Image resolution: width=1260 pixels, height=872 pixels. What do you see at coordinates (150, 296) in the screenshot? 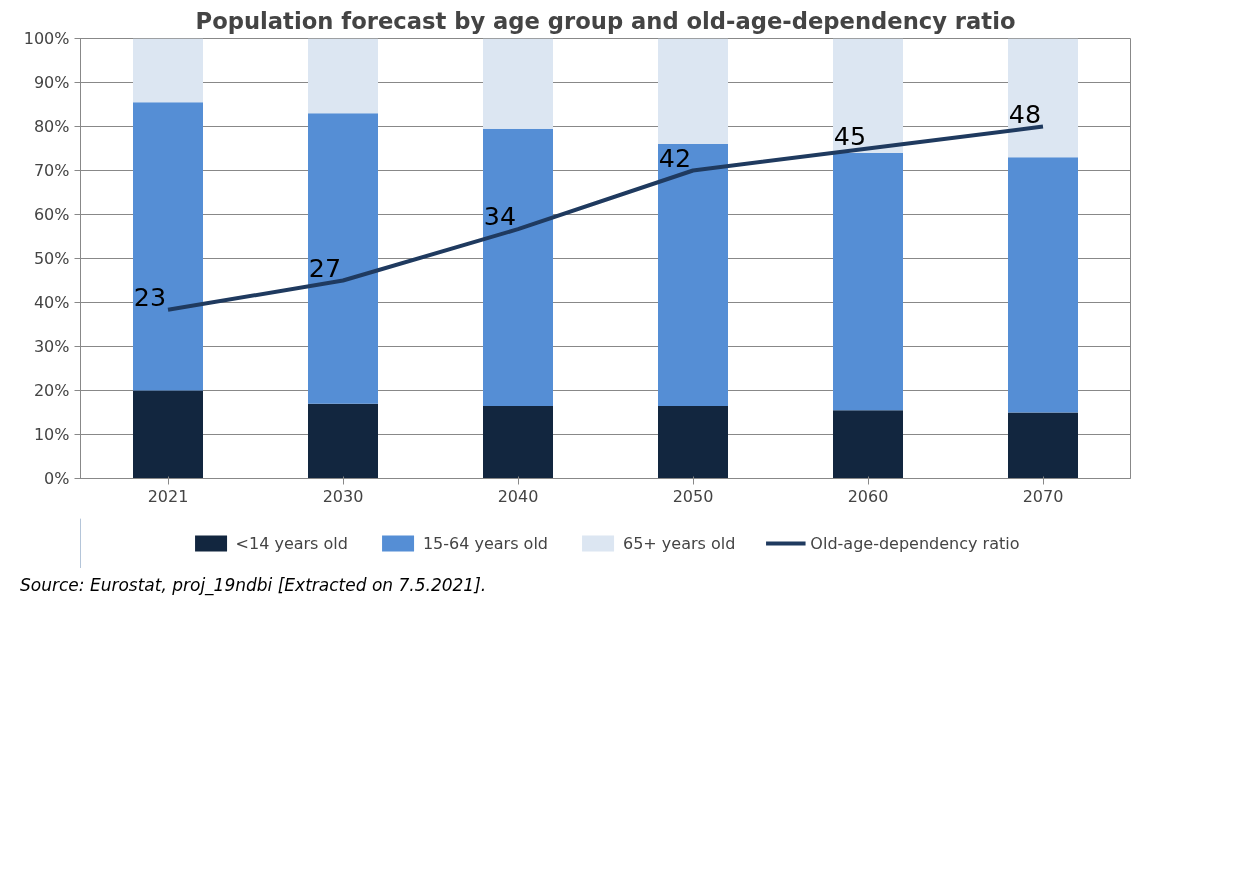
I see `data-label: 23` at bounding box center [150, 296].